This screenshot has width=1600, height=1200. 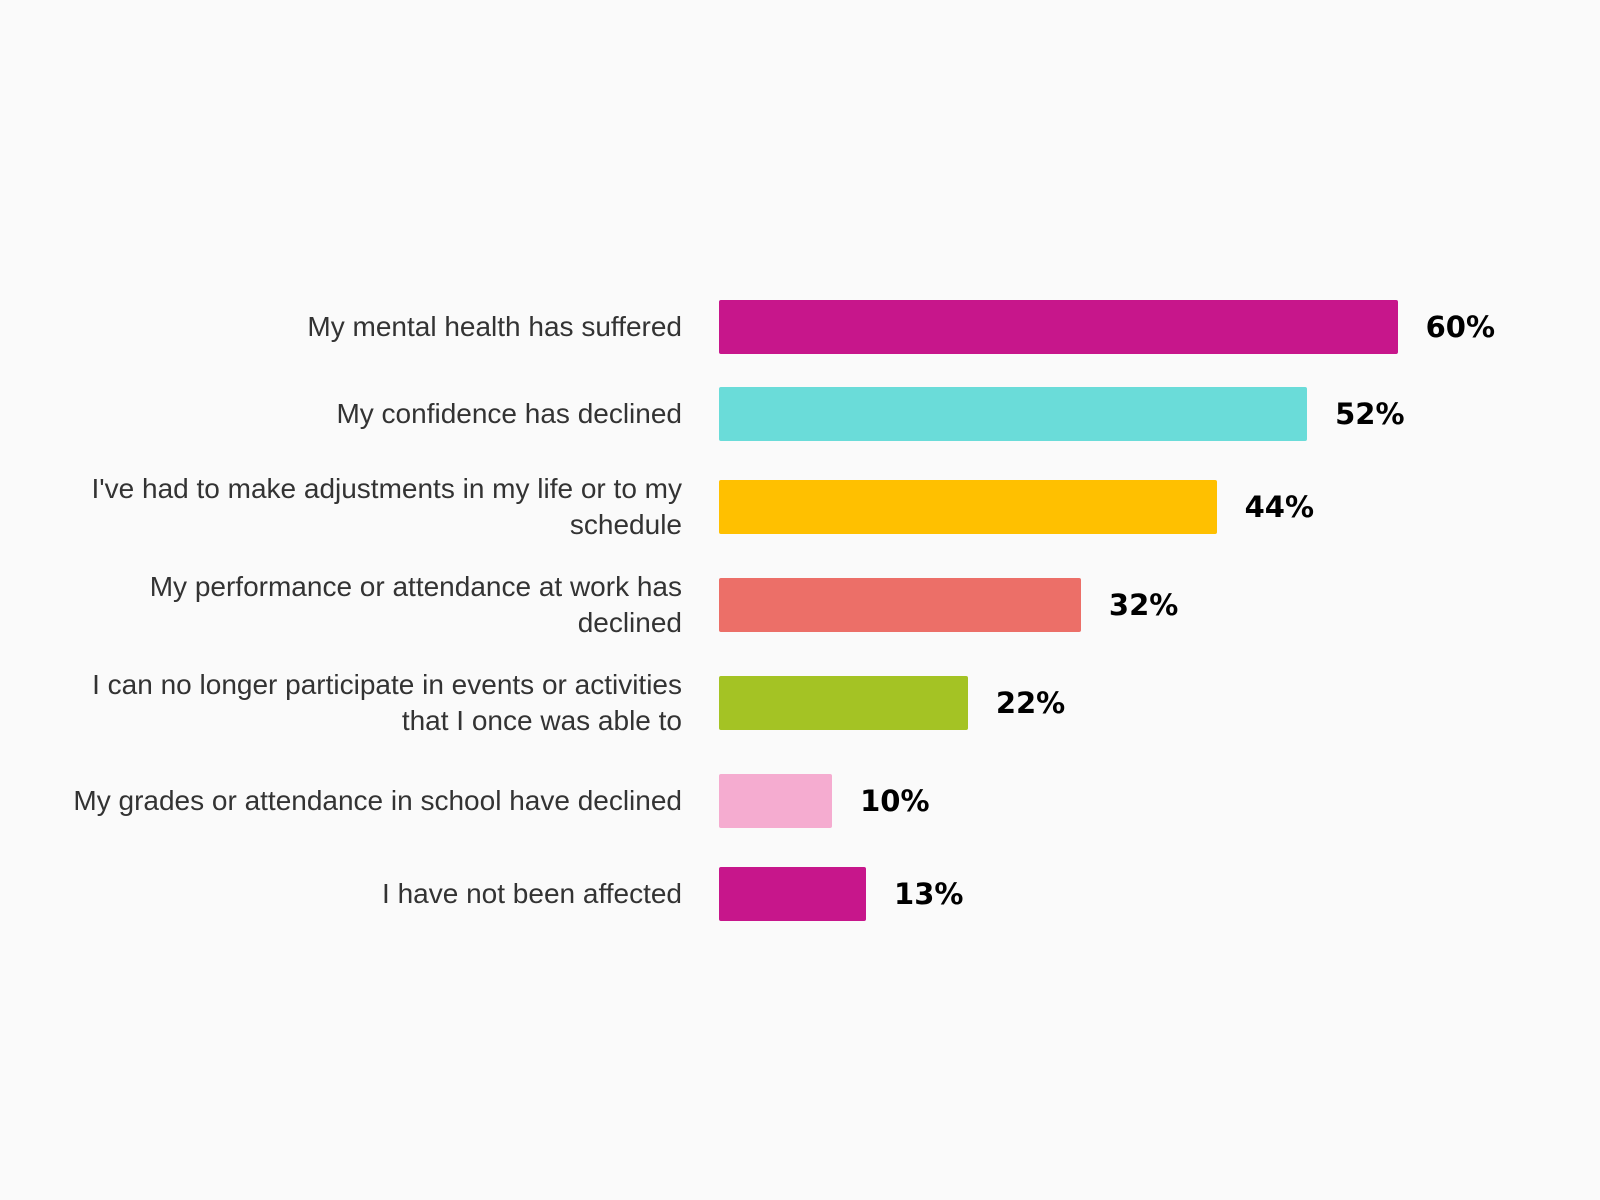 What do you see at coordinates (1370, 414) in the screenshot?
I see `value-label: 52%` at bounding box center [1370, 414].